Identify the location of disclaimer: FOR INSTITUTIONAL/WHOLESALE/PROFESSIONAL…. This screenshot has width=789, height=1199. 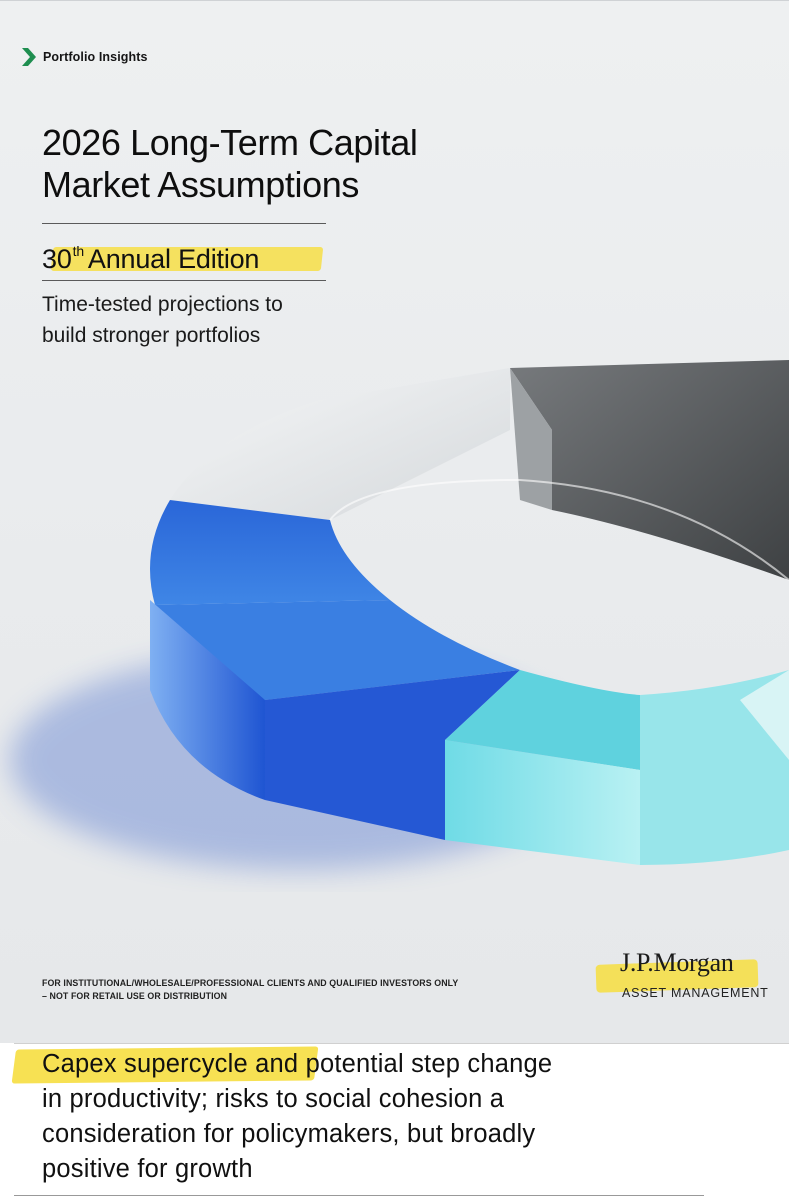
(250, 990).